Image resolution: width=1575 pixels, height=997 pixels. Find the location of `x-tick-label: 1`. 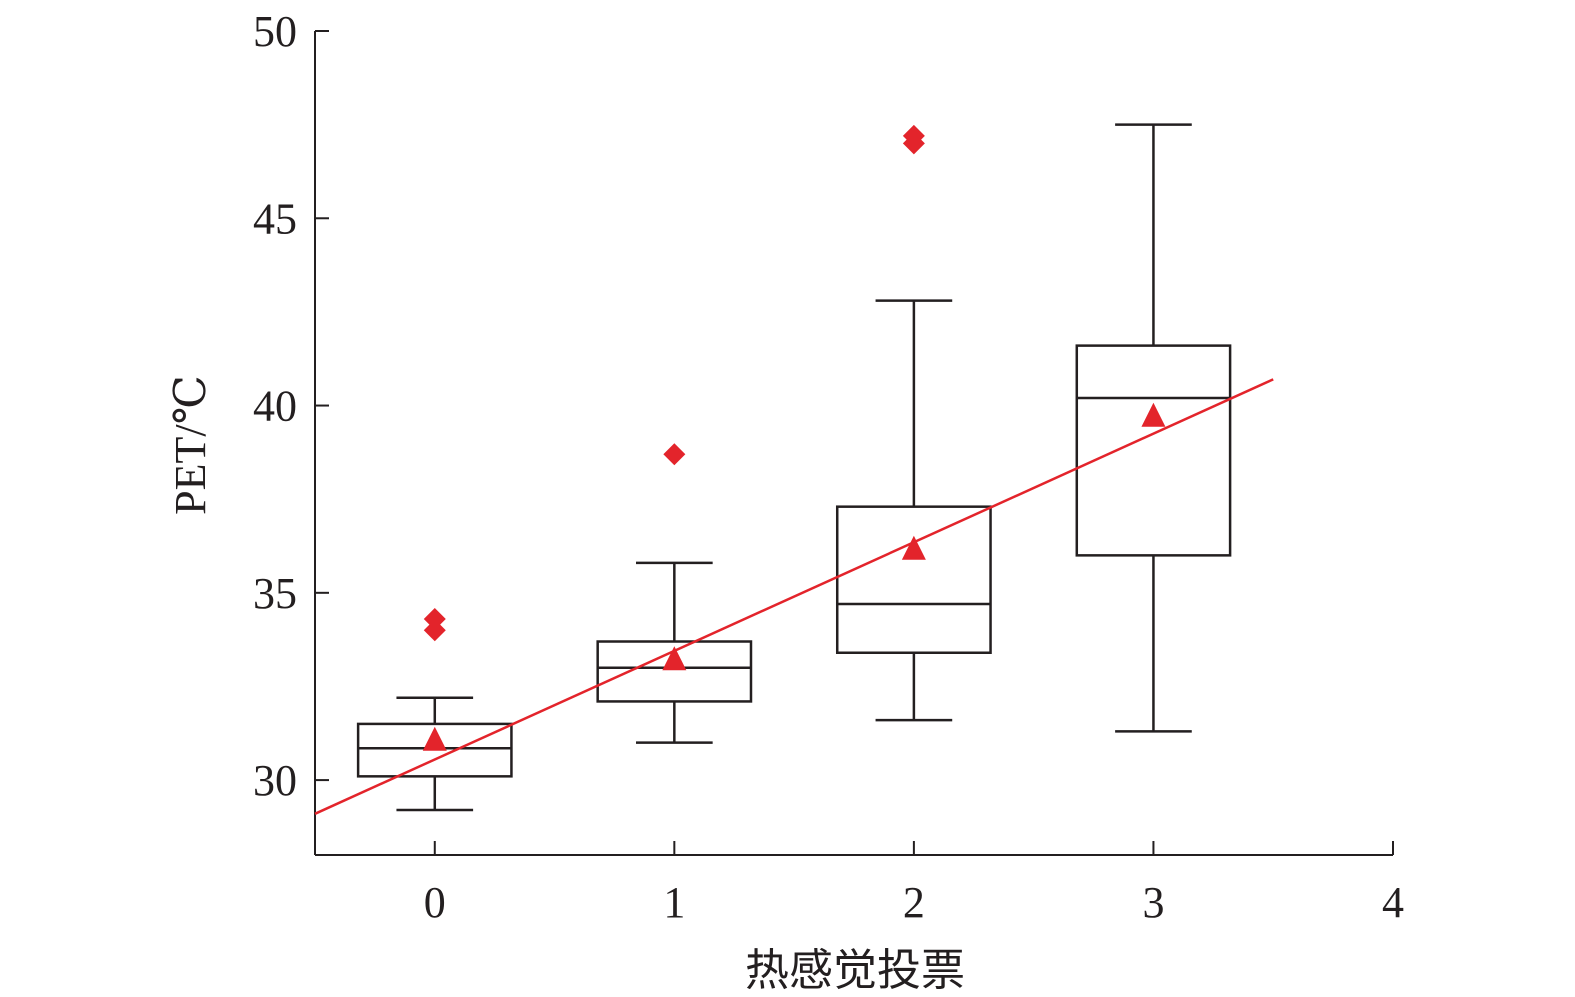

x-tick-label: 1 is located at coordinates (674, 902).